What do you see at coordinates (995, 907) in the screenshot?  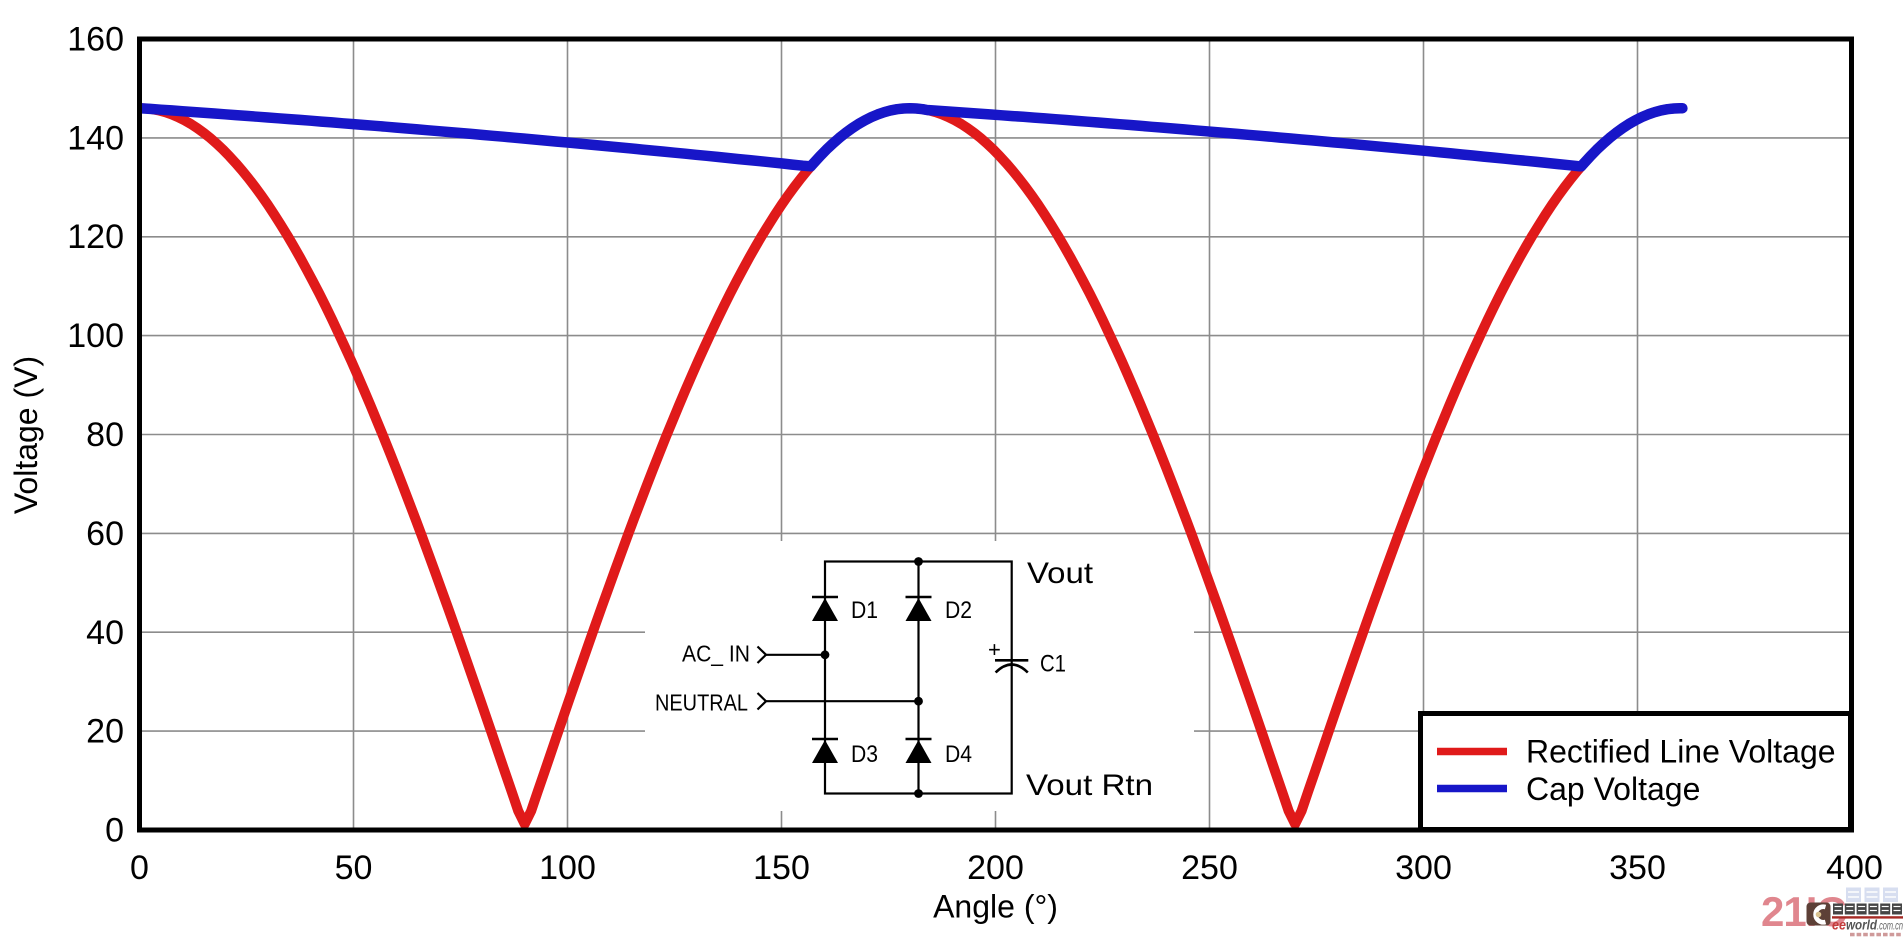 I see `svg-text: Angle (°)` at bounding box center [995, 907].